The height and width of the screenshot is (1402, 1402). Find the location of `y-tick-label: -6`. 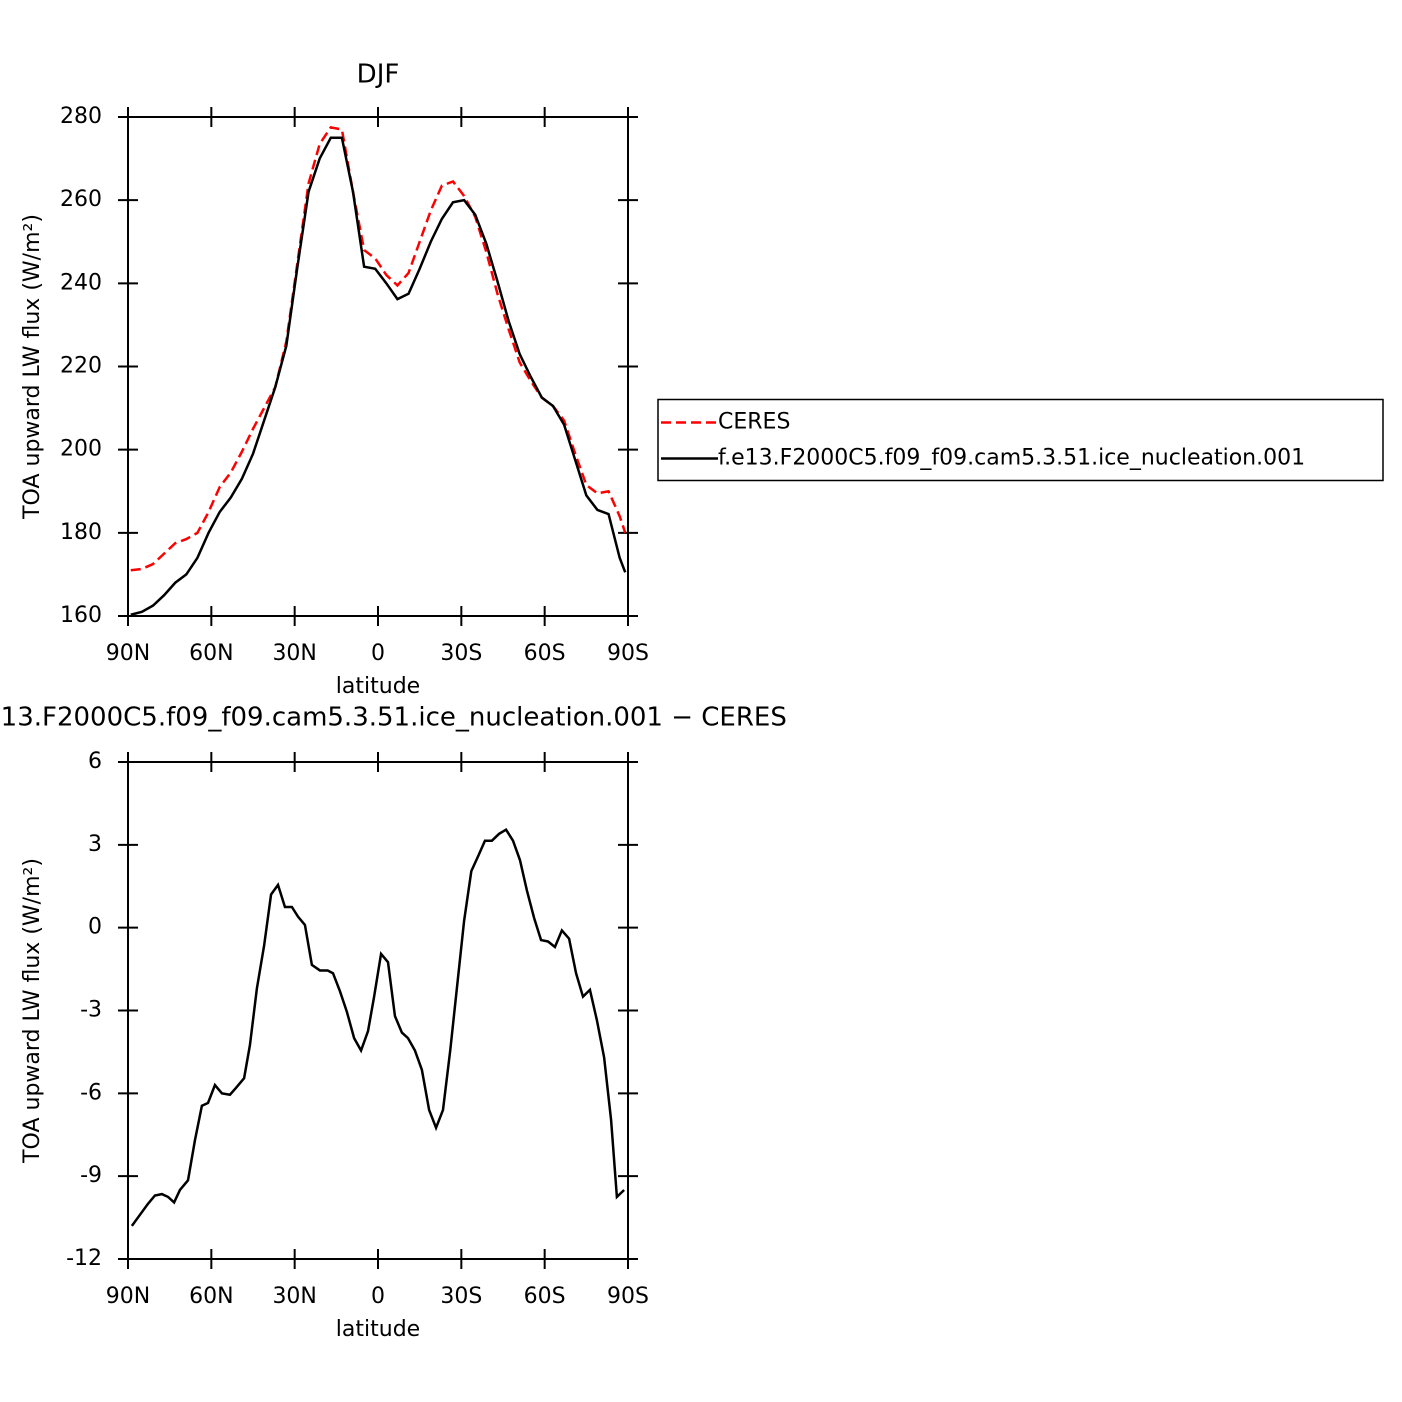

y-tick-label: -6 is located at coordinates (91, 1092).